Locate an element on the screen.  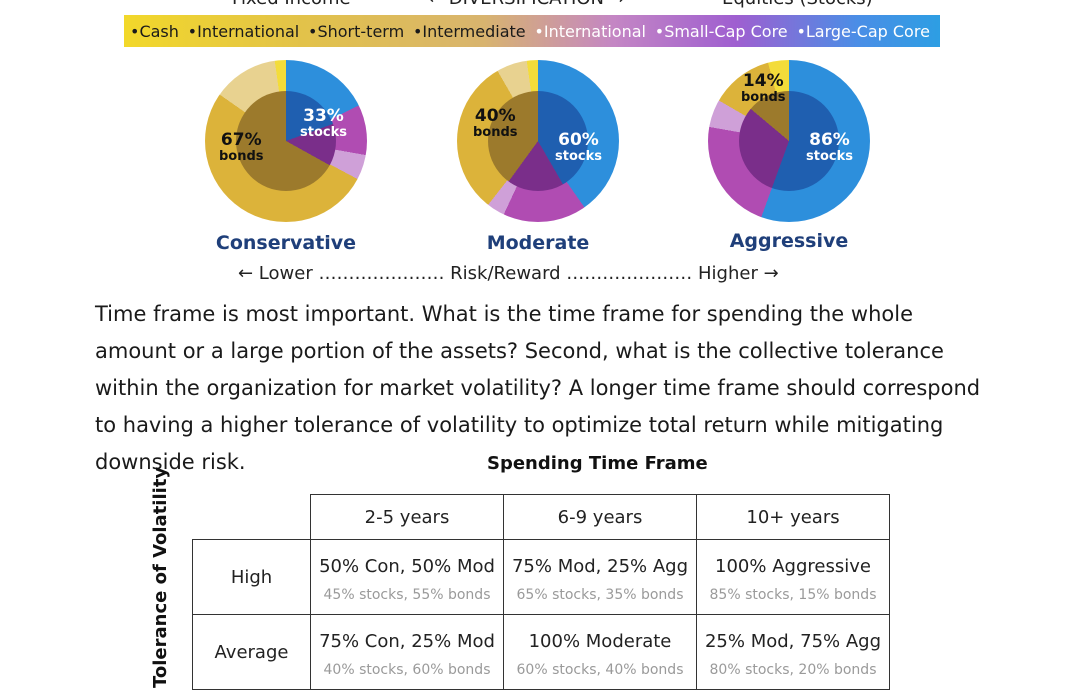
header-diversification: ← DIVERSIFICATION → is located at coordinates (526, 4).